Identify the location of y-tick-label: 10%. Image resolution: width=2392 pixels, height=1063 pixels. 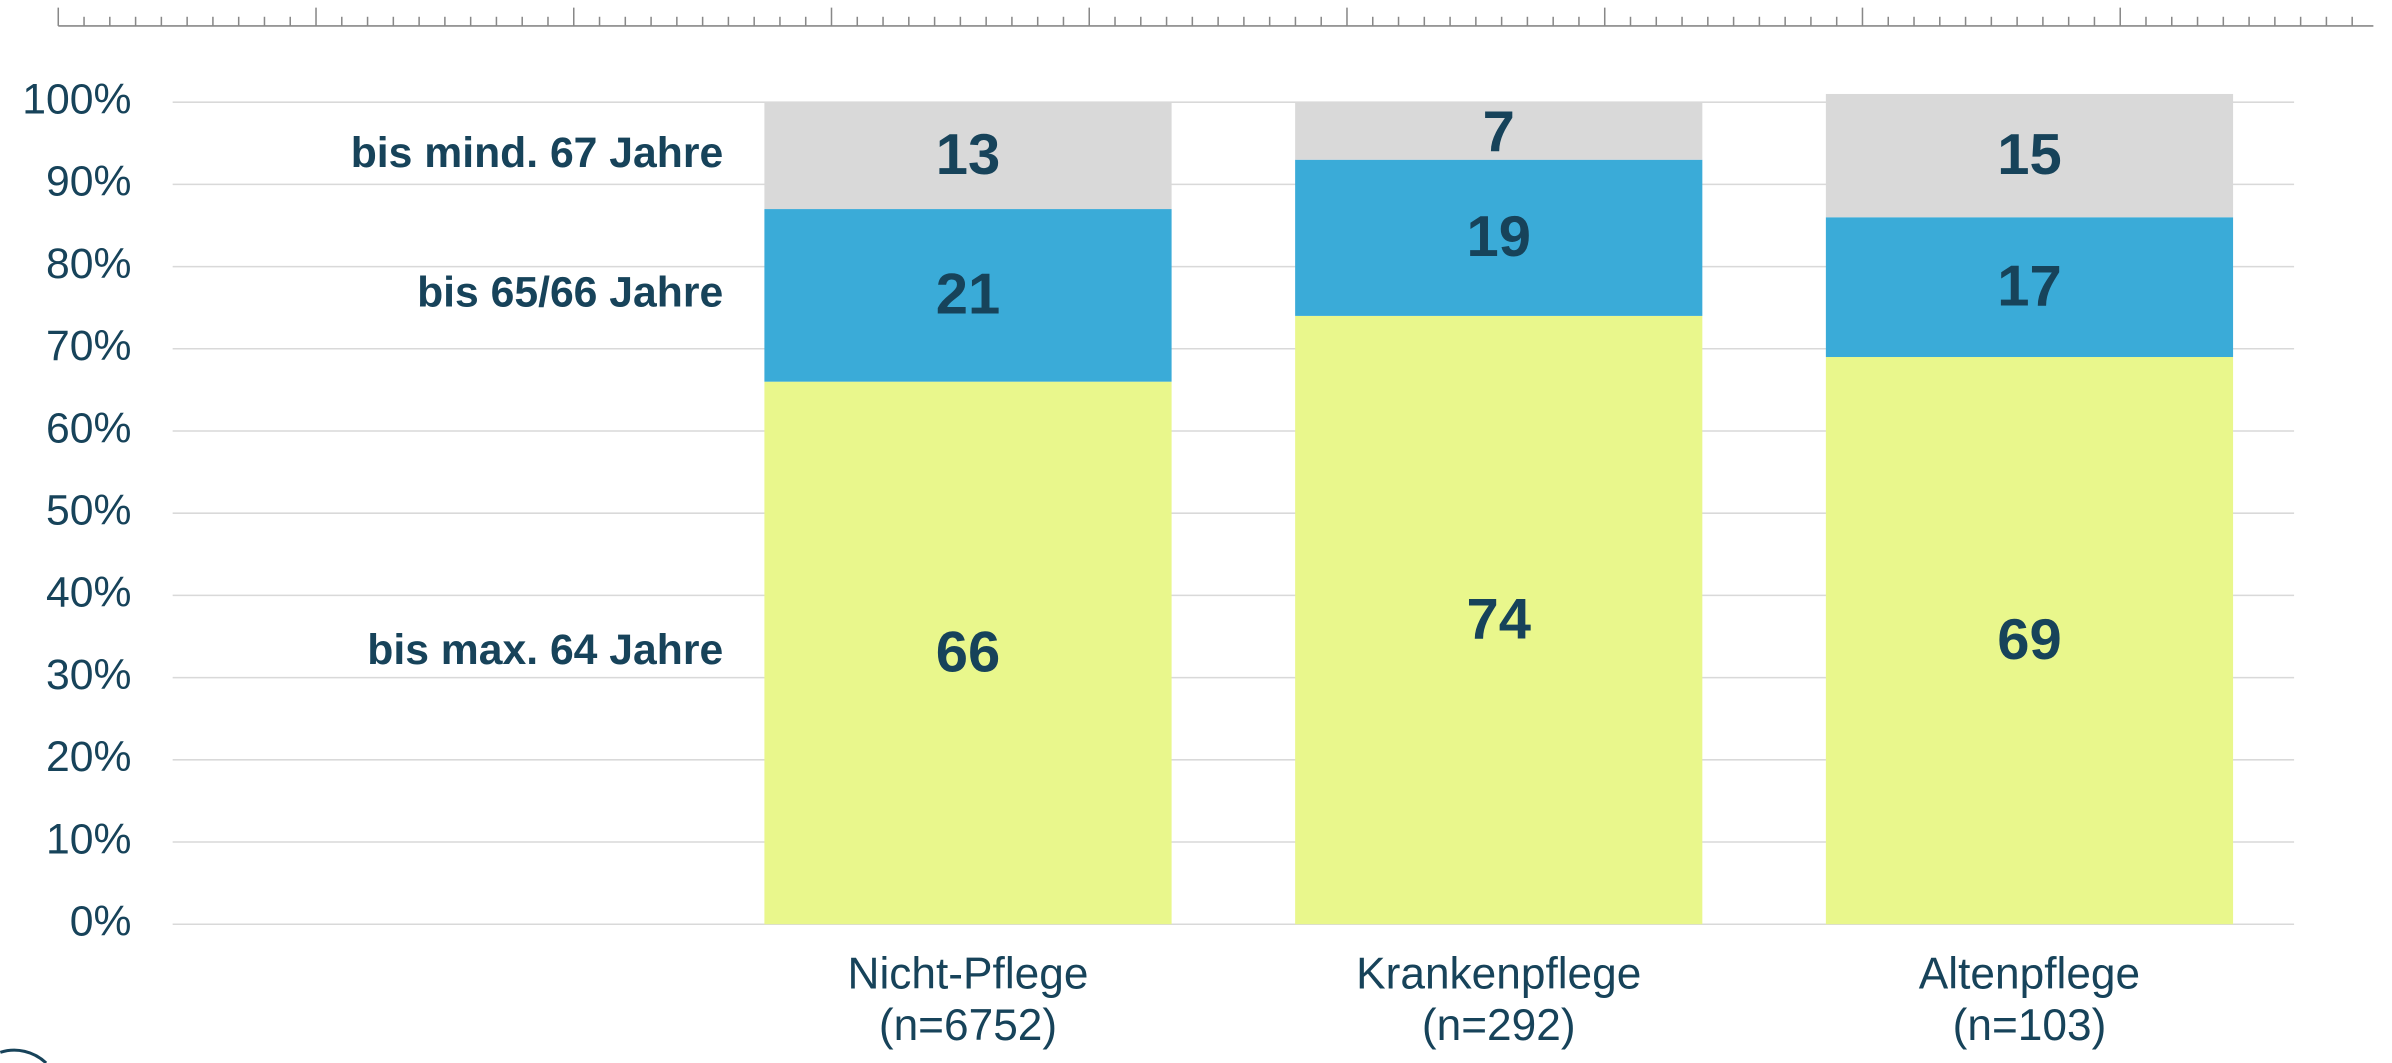
(88, 839).